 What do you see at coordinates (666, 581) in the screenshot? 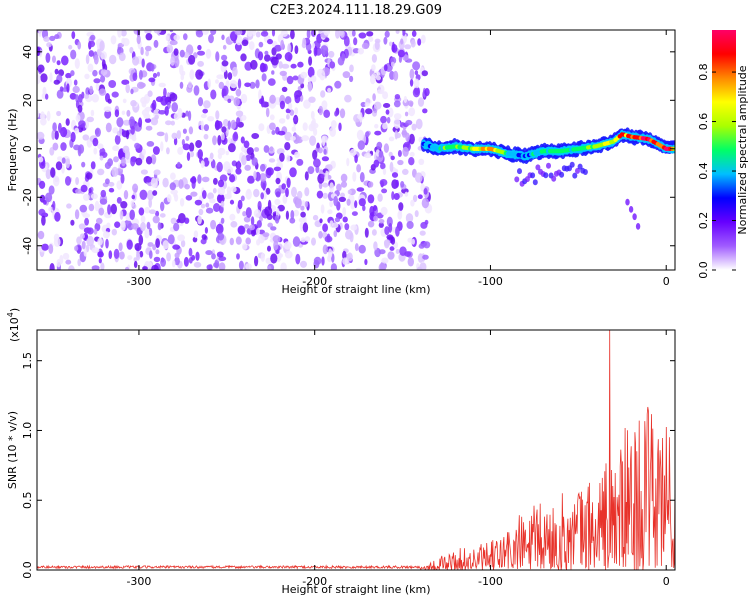
I see `snr-x-tick-label: 0` at bounding box center [666, 581].